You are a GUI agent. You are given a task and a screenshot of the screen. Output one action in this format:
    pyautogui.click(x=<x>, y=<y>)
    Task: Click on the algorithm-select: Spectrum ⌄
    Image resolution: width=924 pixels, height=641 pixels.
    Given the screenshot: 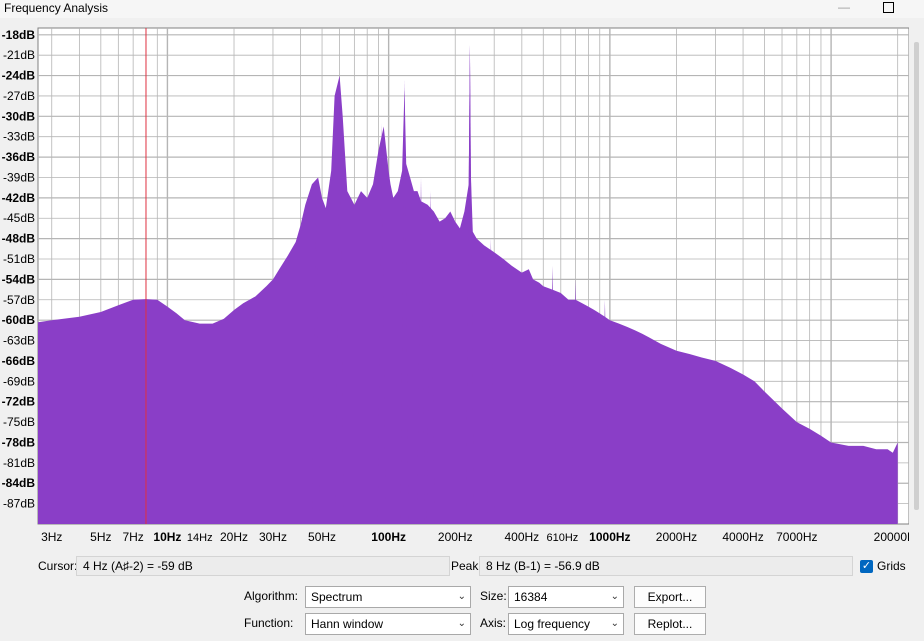 What is the action you would take?
    pyautogui.click(x=388, y=597)
    